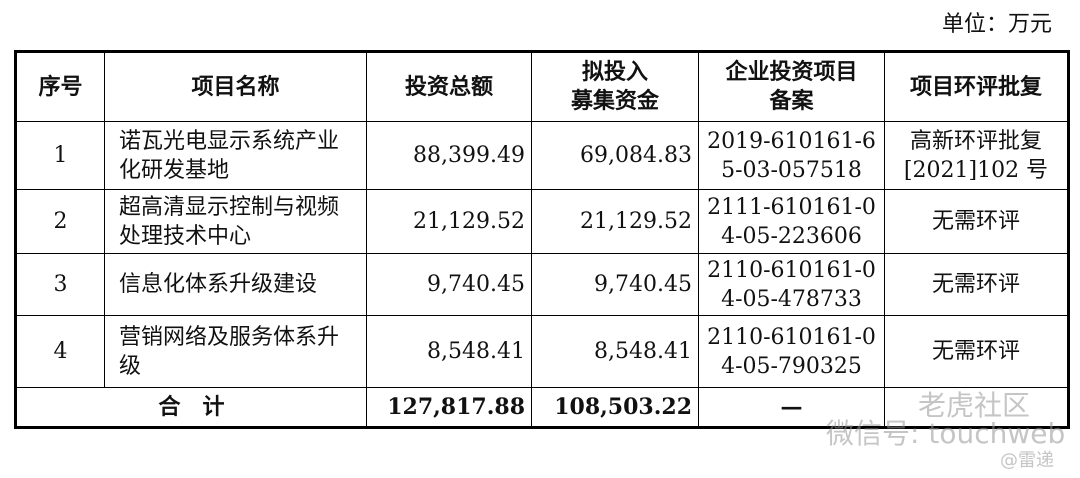 The width and height of the screenshot is (1080, 478). What do you see at coordinates (60, 155) in the screenshot?
I see `row-number: 1` at bounding box center [60, 155].